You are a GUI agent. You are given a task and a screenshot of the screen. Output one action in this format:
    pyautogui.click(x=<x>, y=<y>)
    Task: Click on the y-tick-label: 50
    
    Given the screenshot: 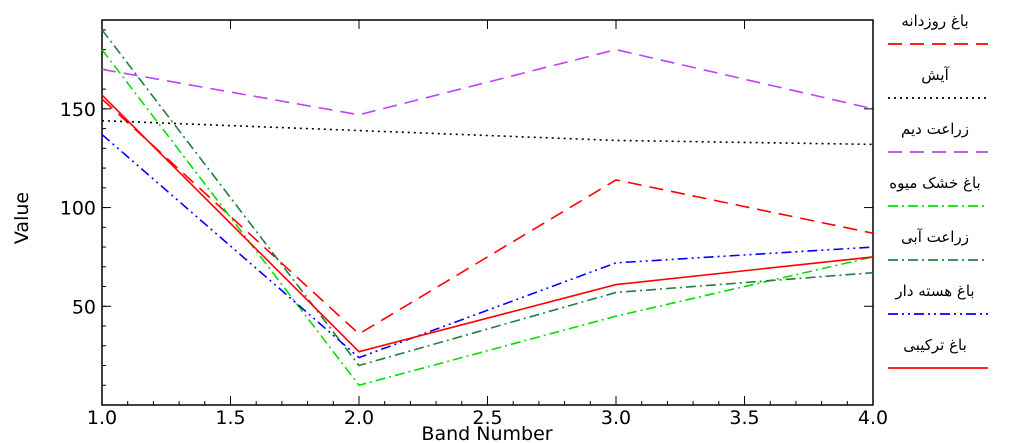 What is the action you would take?
    pyautogui.click(x=84, y=307)
    